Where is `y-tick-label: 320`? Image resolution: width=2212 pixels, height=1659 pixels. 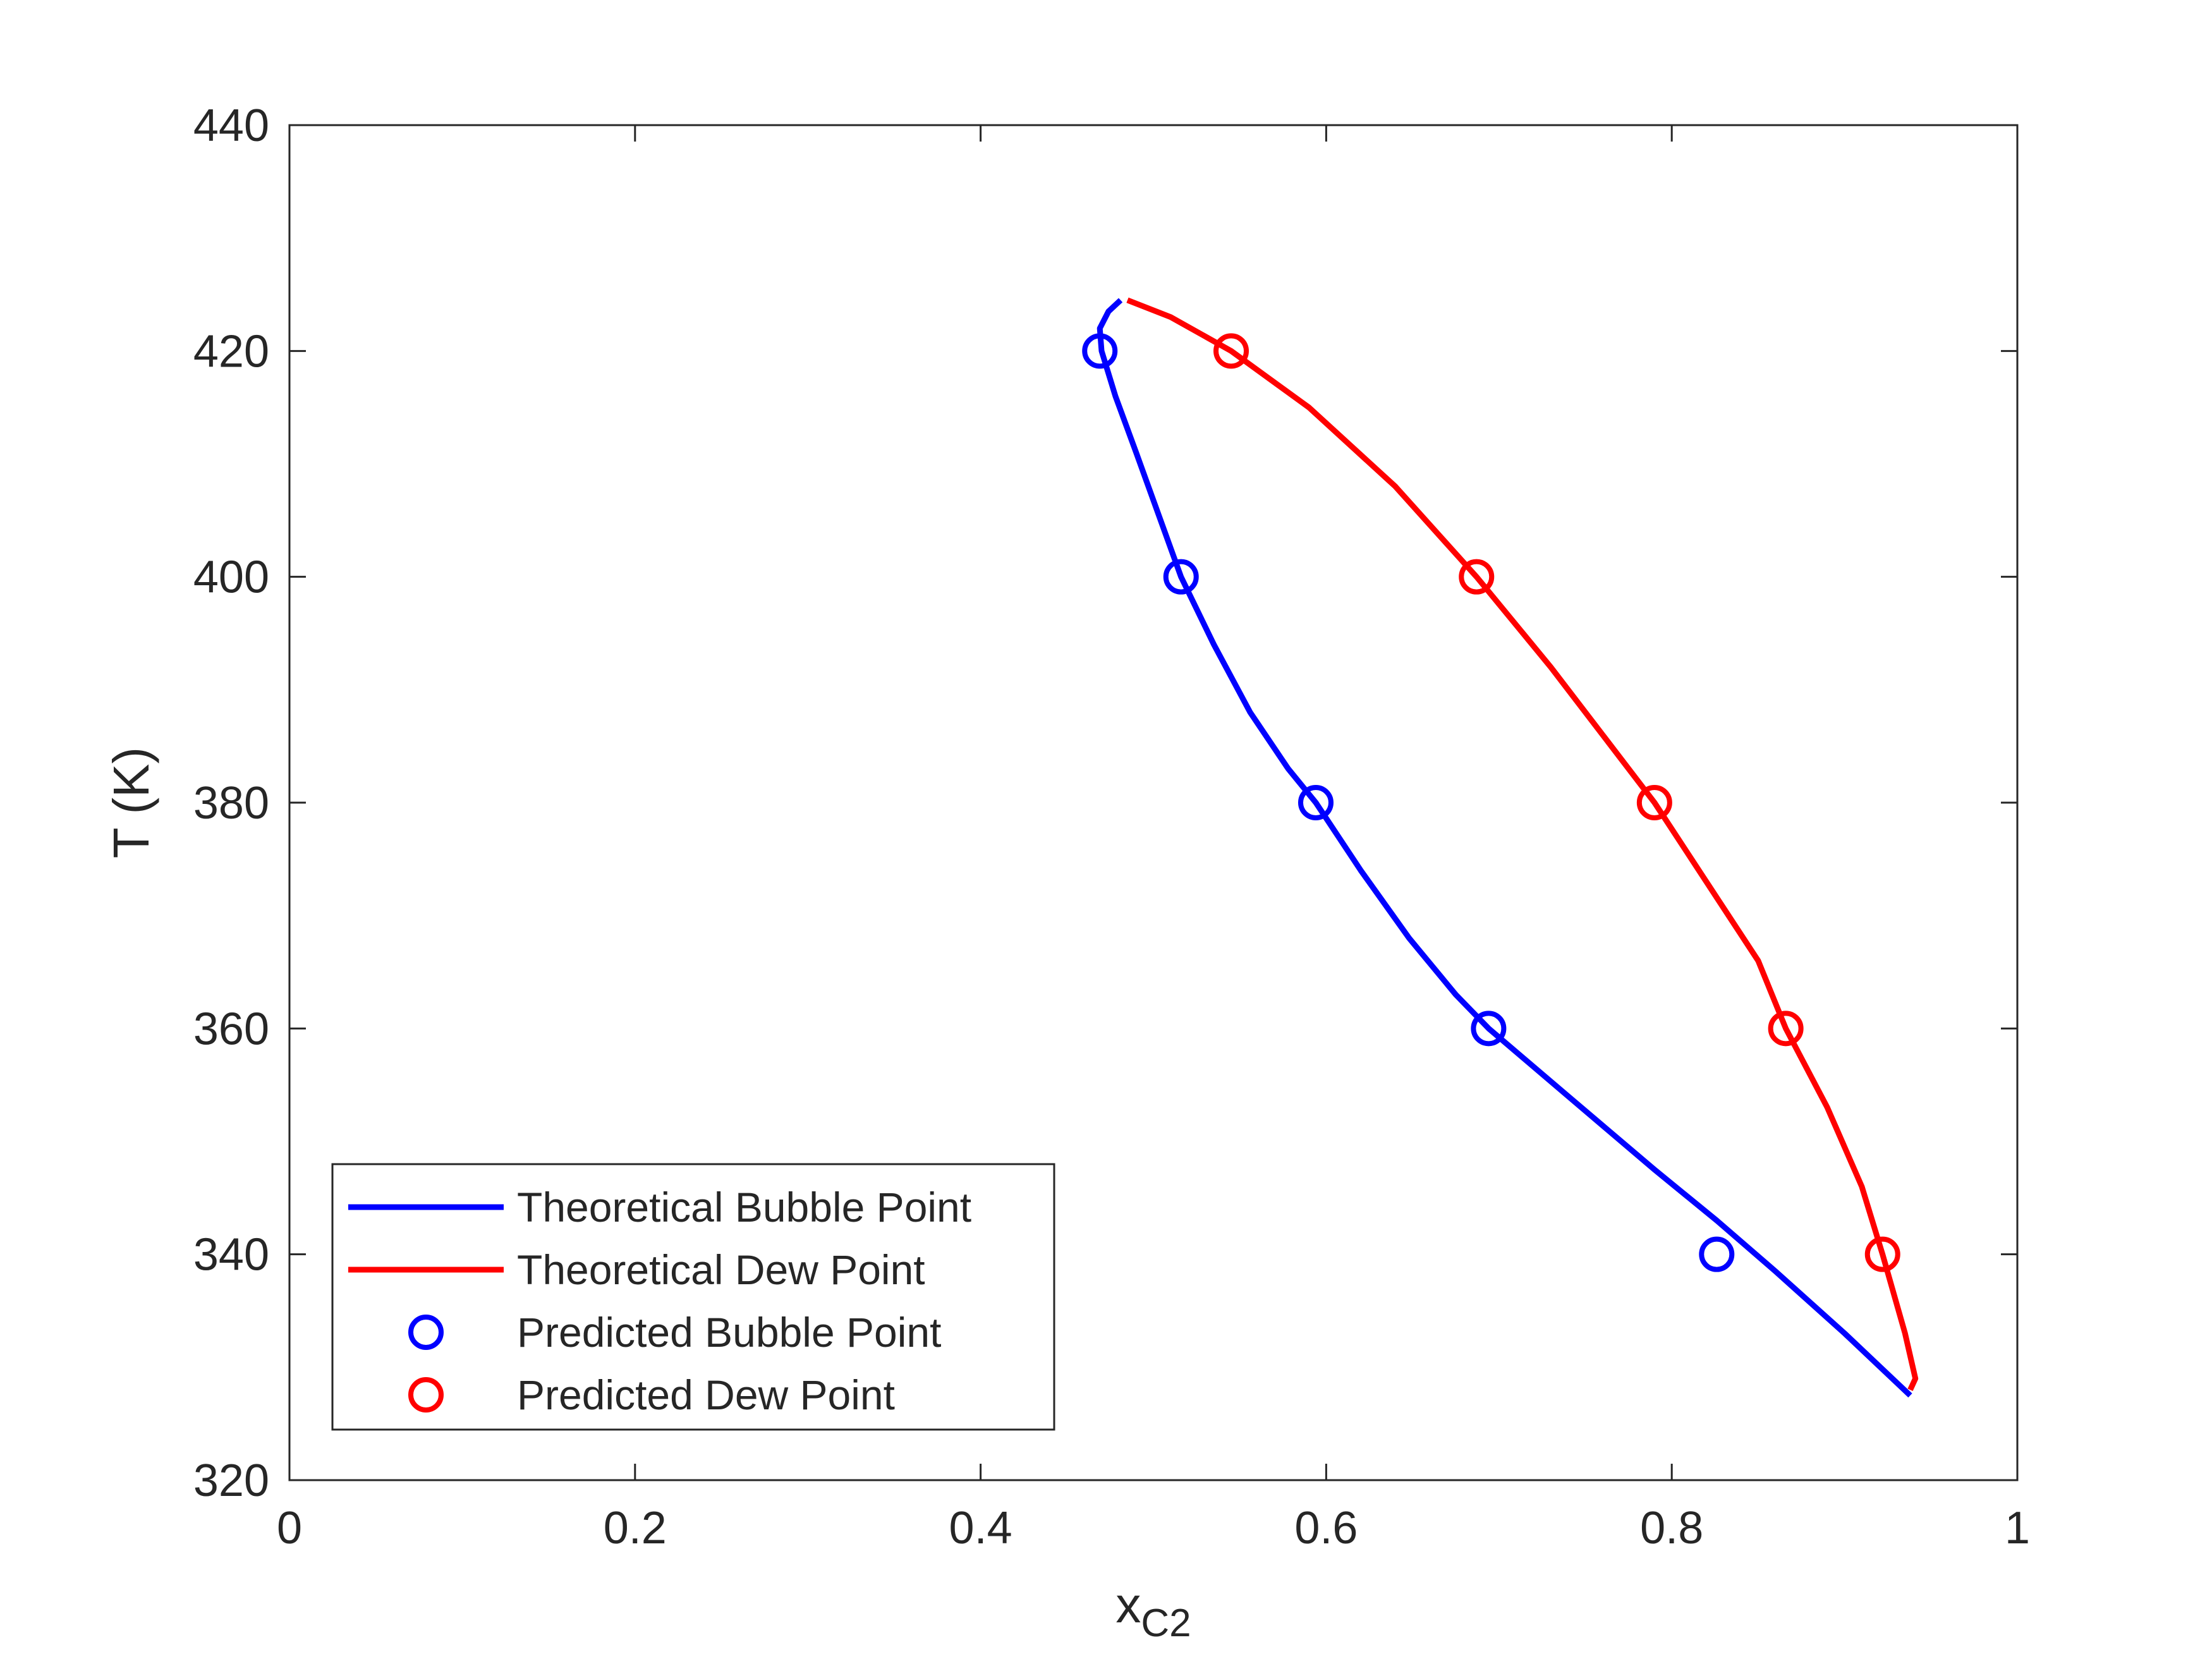 y-tick-label: 320 is located at coordinates (231, 1480).